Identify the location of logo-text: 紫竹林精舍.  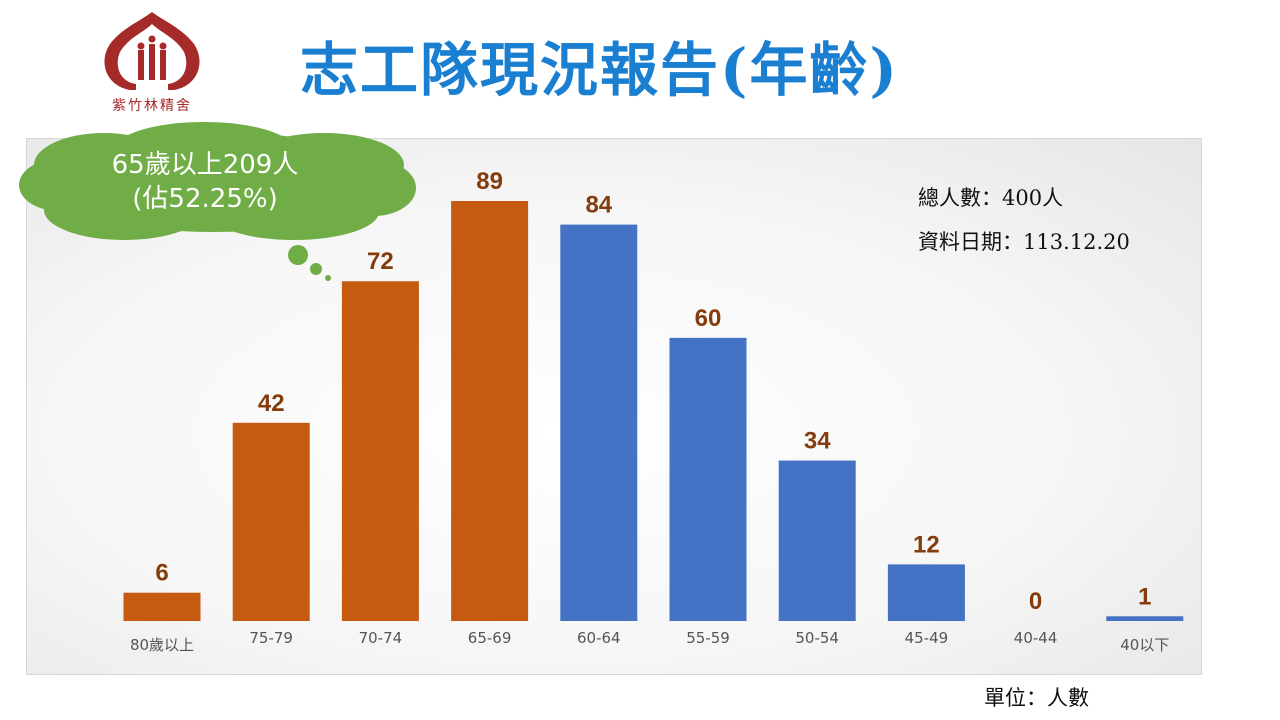
(152, 106).